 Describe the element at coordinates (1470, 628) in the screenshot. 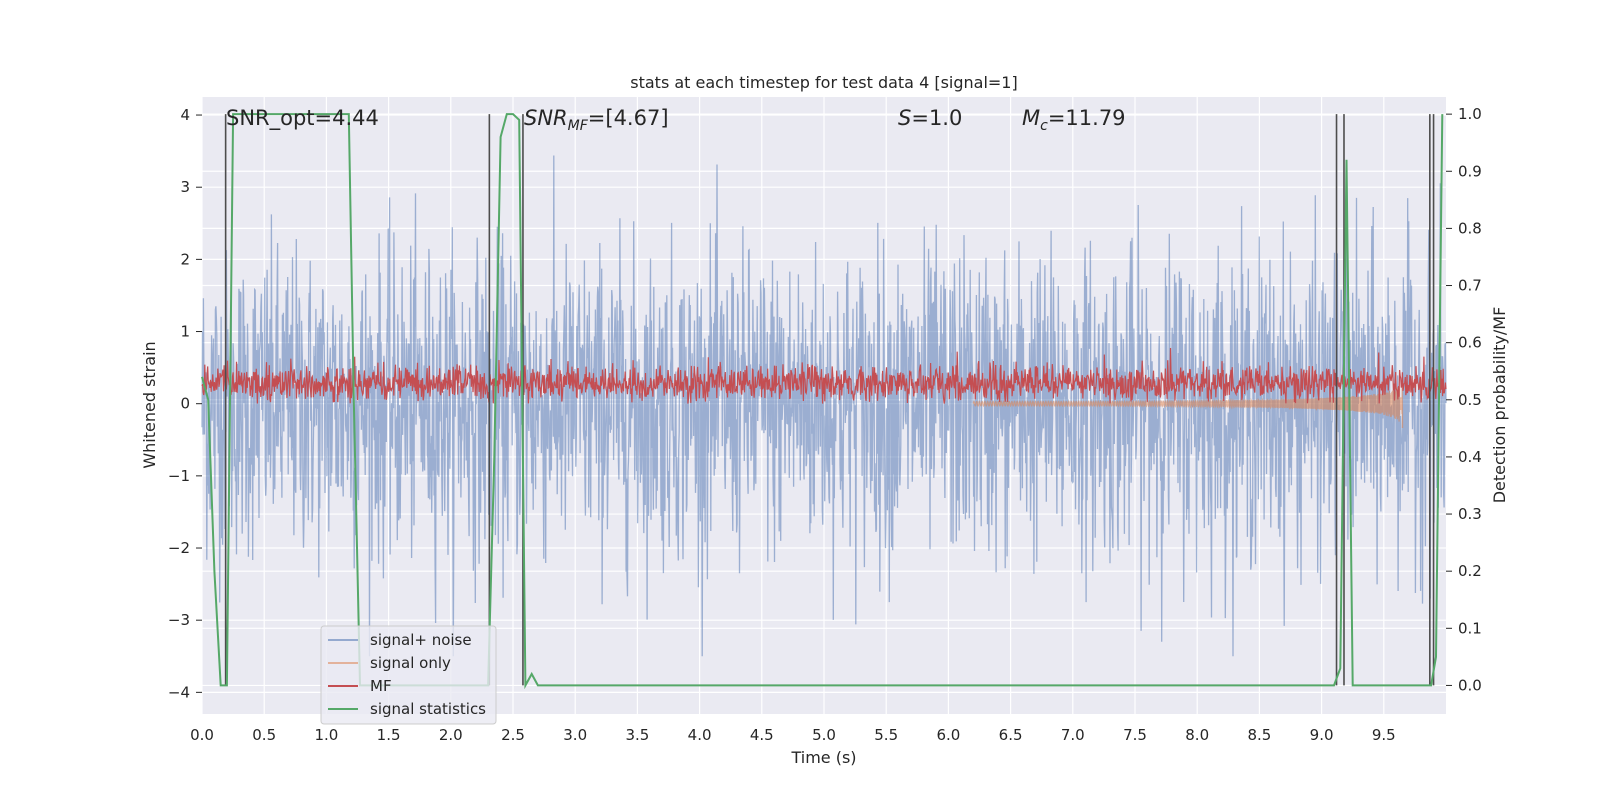

I see `y-tick-label-right: 0.1` at that location.